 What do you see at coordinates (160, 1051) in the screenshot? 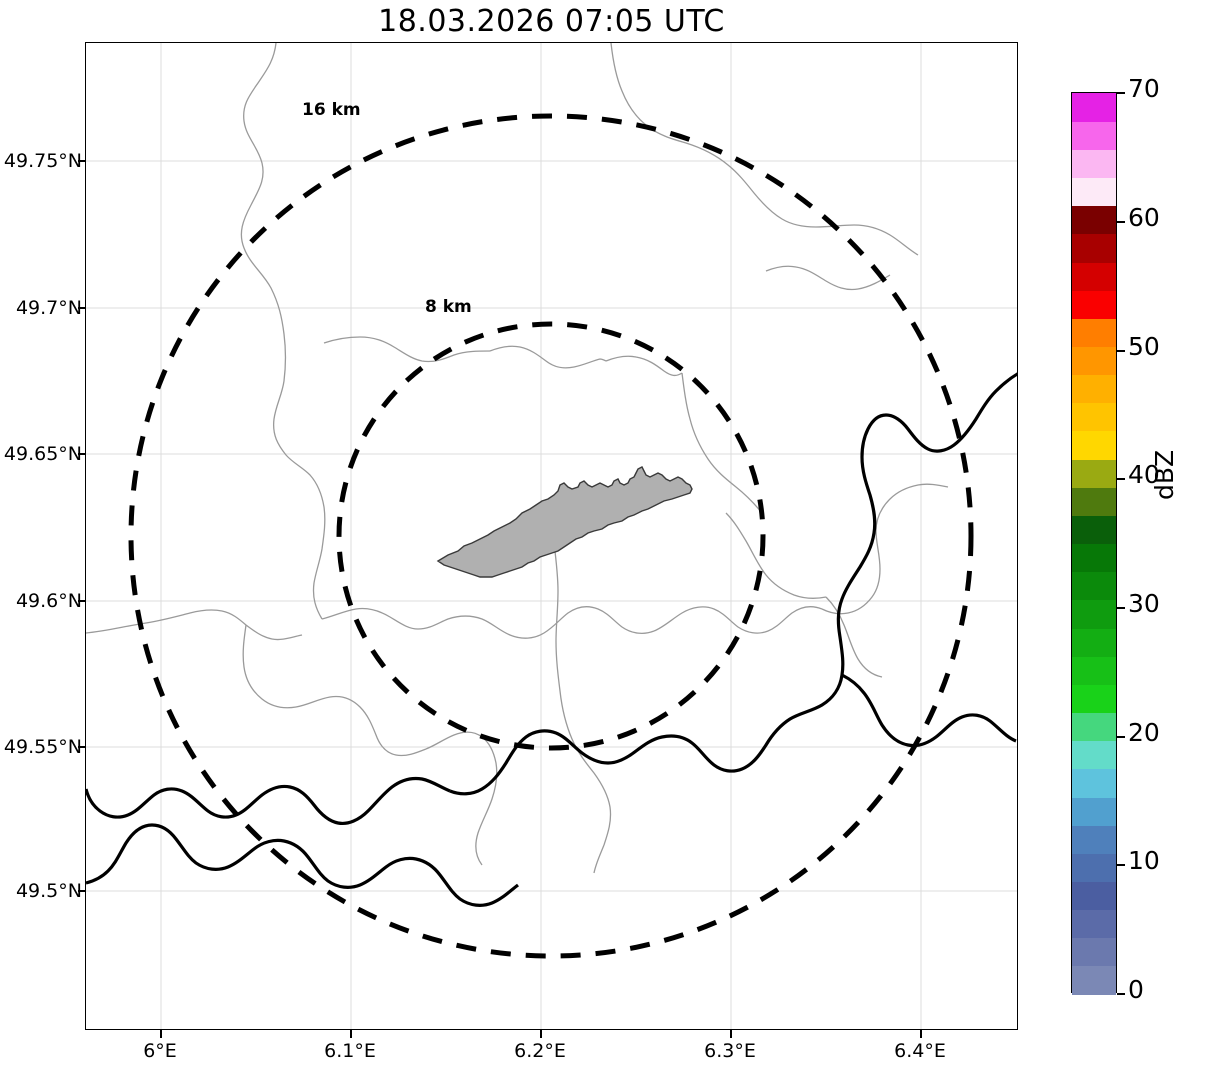
I see `xtick-label-6: 6°E` at bounding box center [160, 1051].